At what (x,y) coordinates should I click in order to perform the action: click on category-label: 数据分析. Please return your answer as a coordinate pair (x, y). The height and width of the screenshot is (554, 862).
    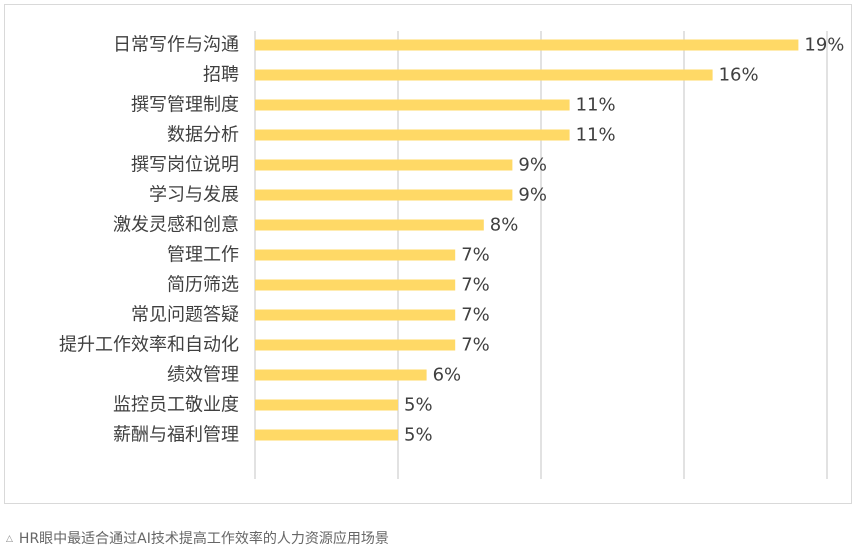
    Looking at the image, I should click on (203, 135).